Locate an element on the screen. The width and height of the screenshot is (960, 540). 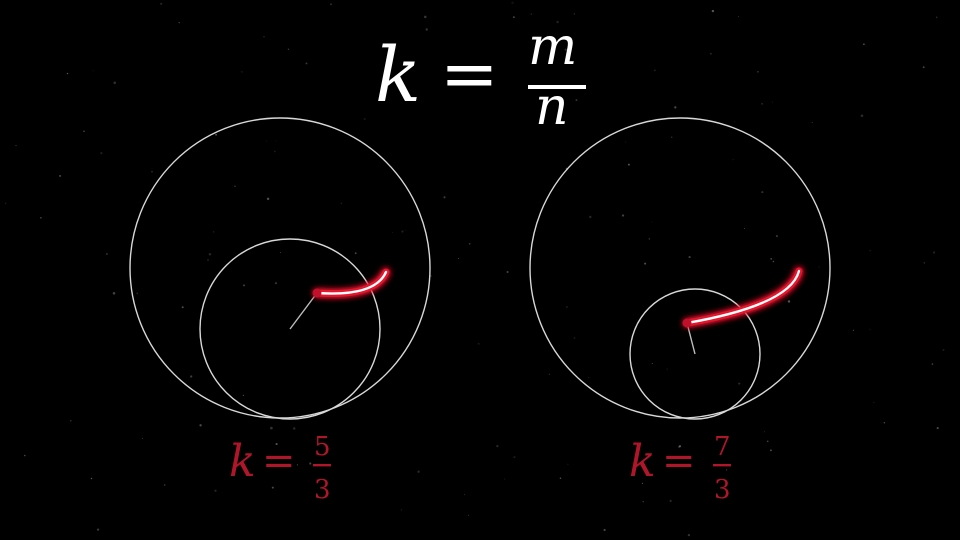
ratio-right-k: k is located at coordinates (642, 461).